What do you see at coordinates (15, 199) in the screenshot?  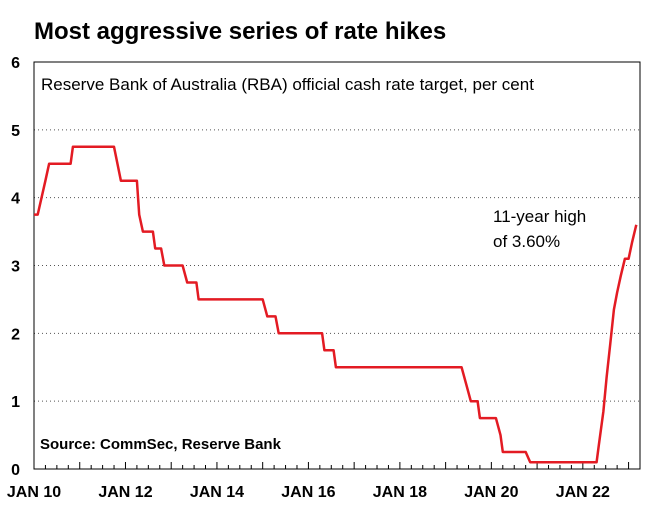 I see `y-tick-label: 4` at bounding box center [15, 199].